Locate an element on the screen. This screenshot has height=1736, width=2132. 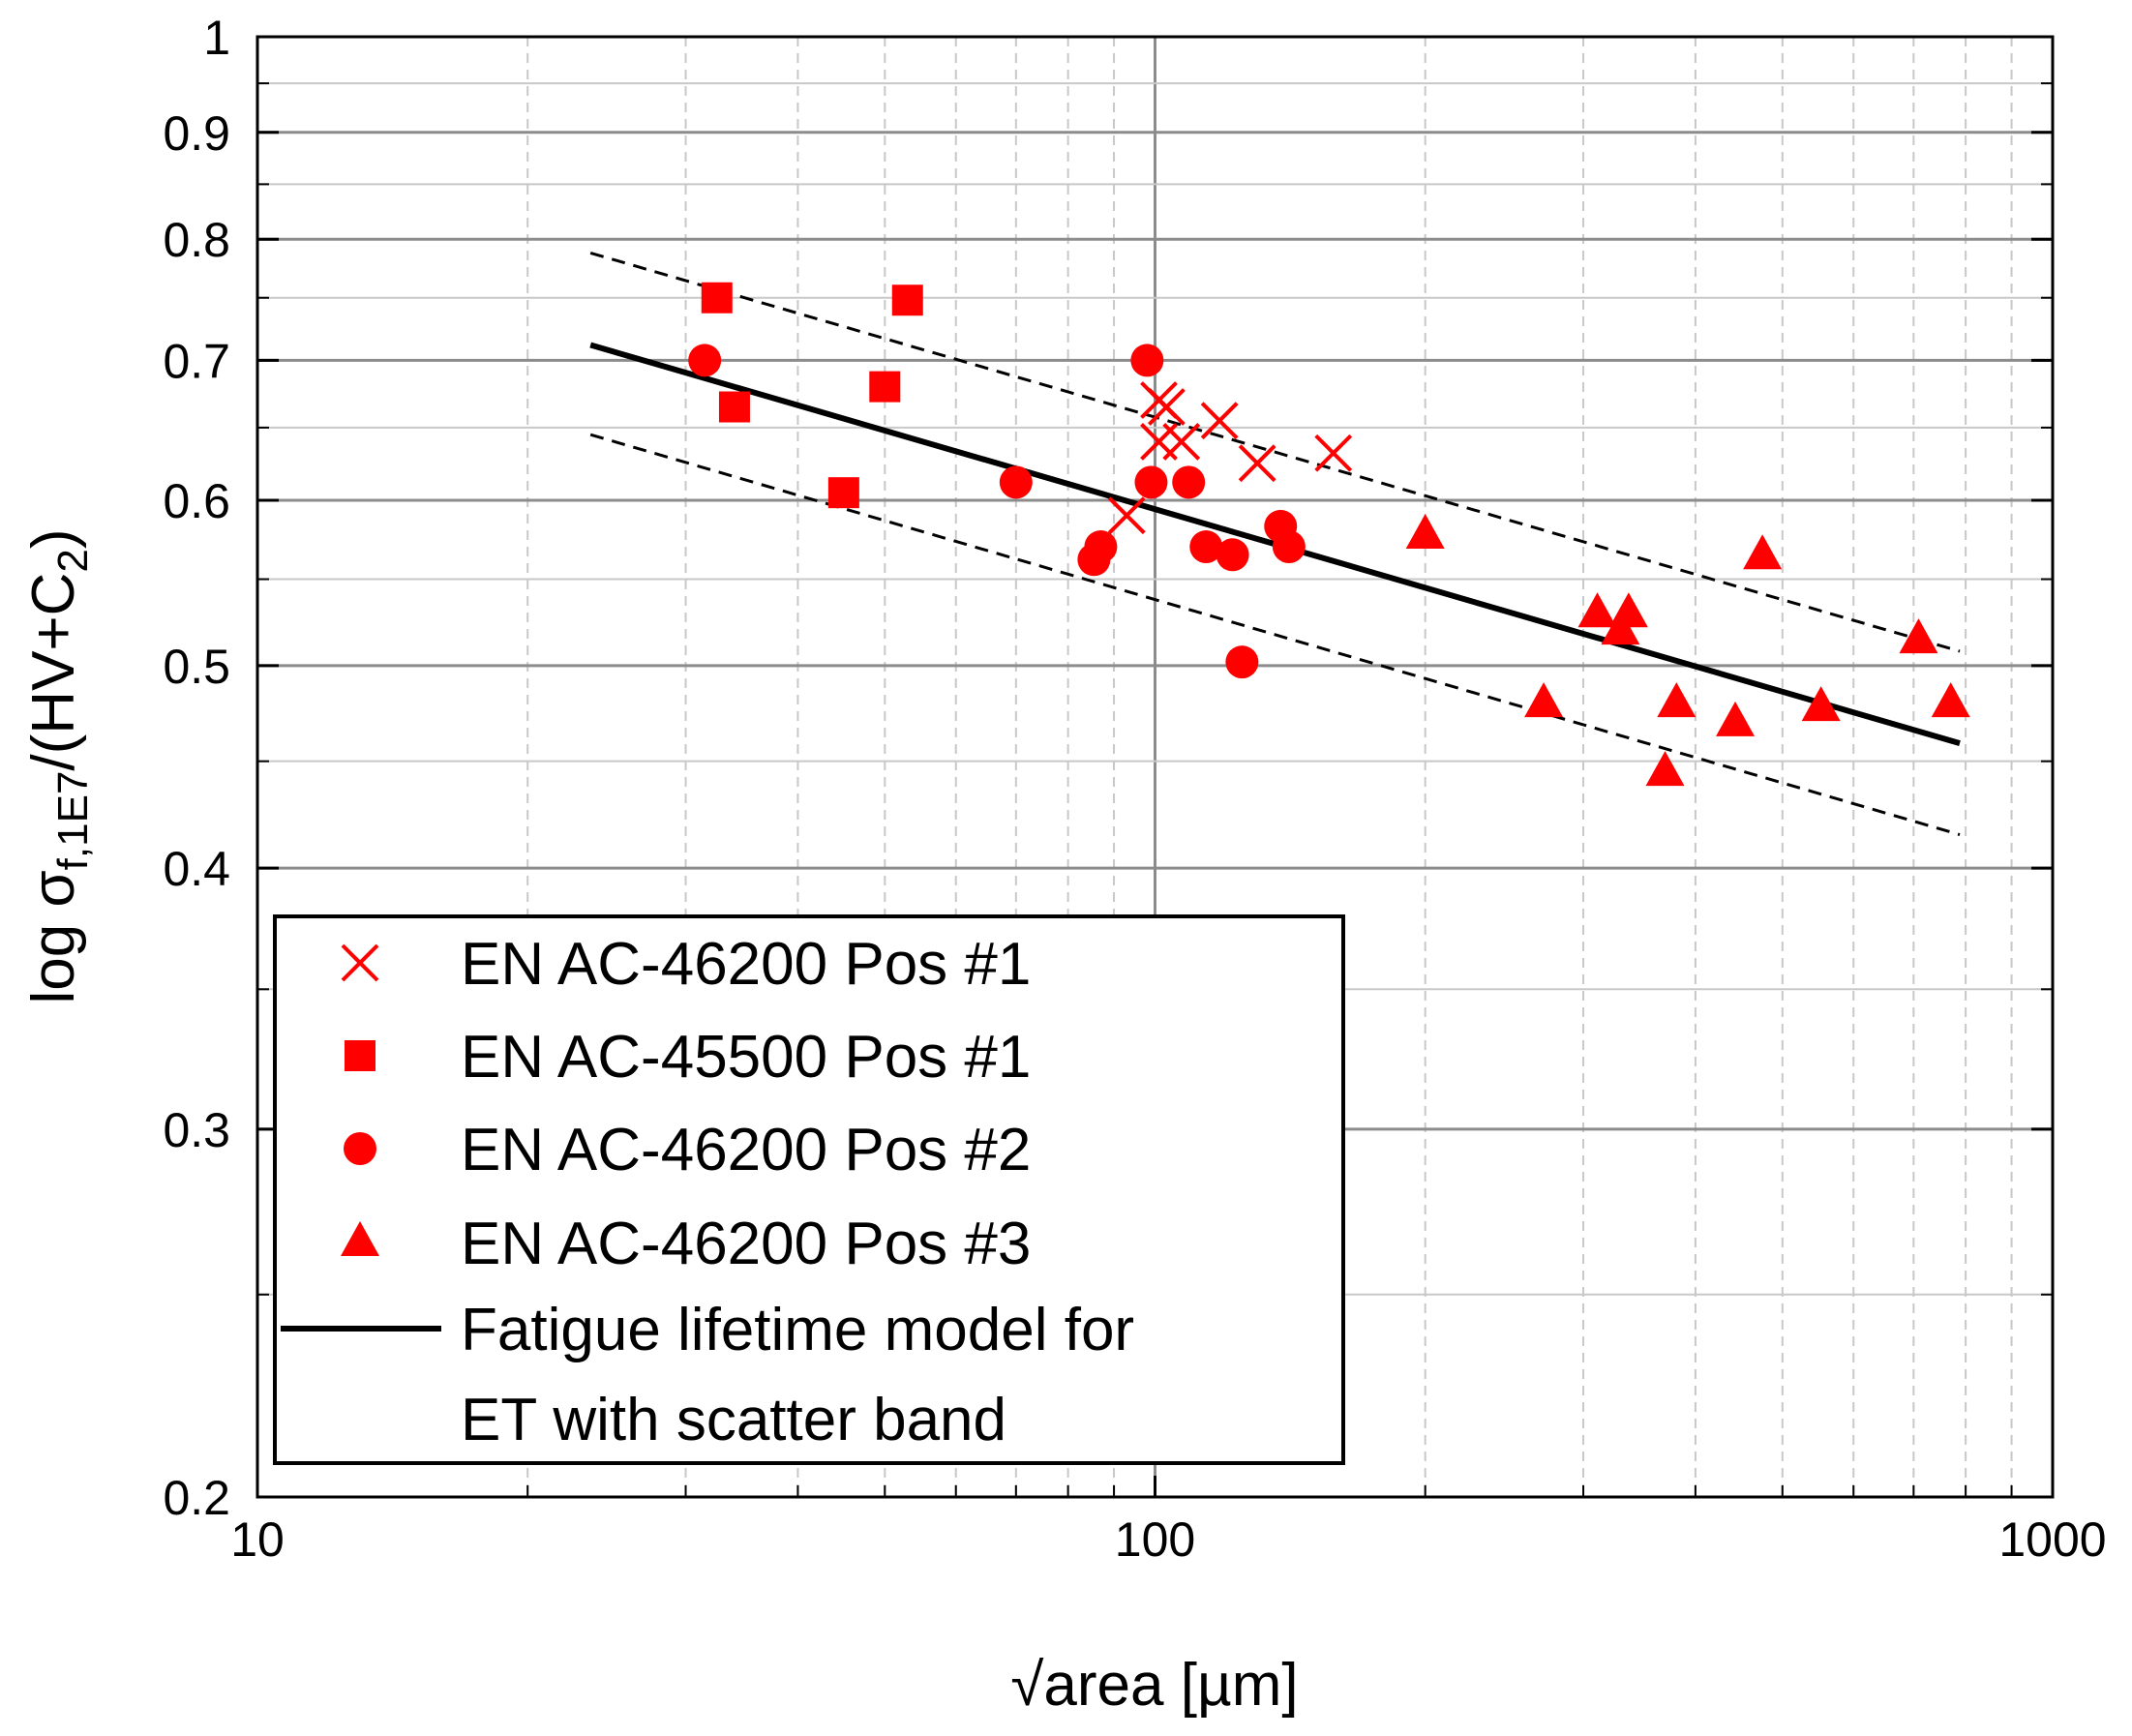
upper-scatter-band is located at coordinates (1275, 452).